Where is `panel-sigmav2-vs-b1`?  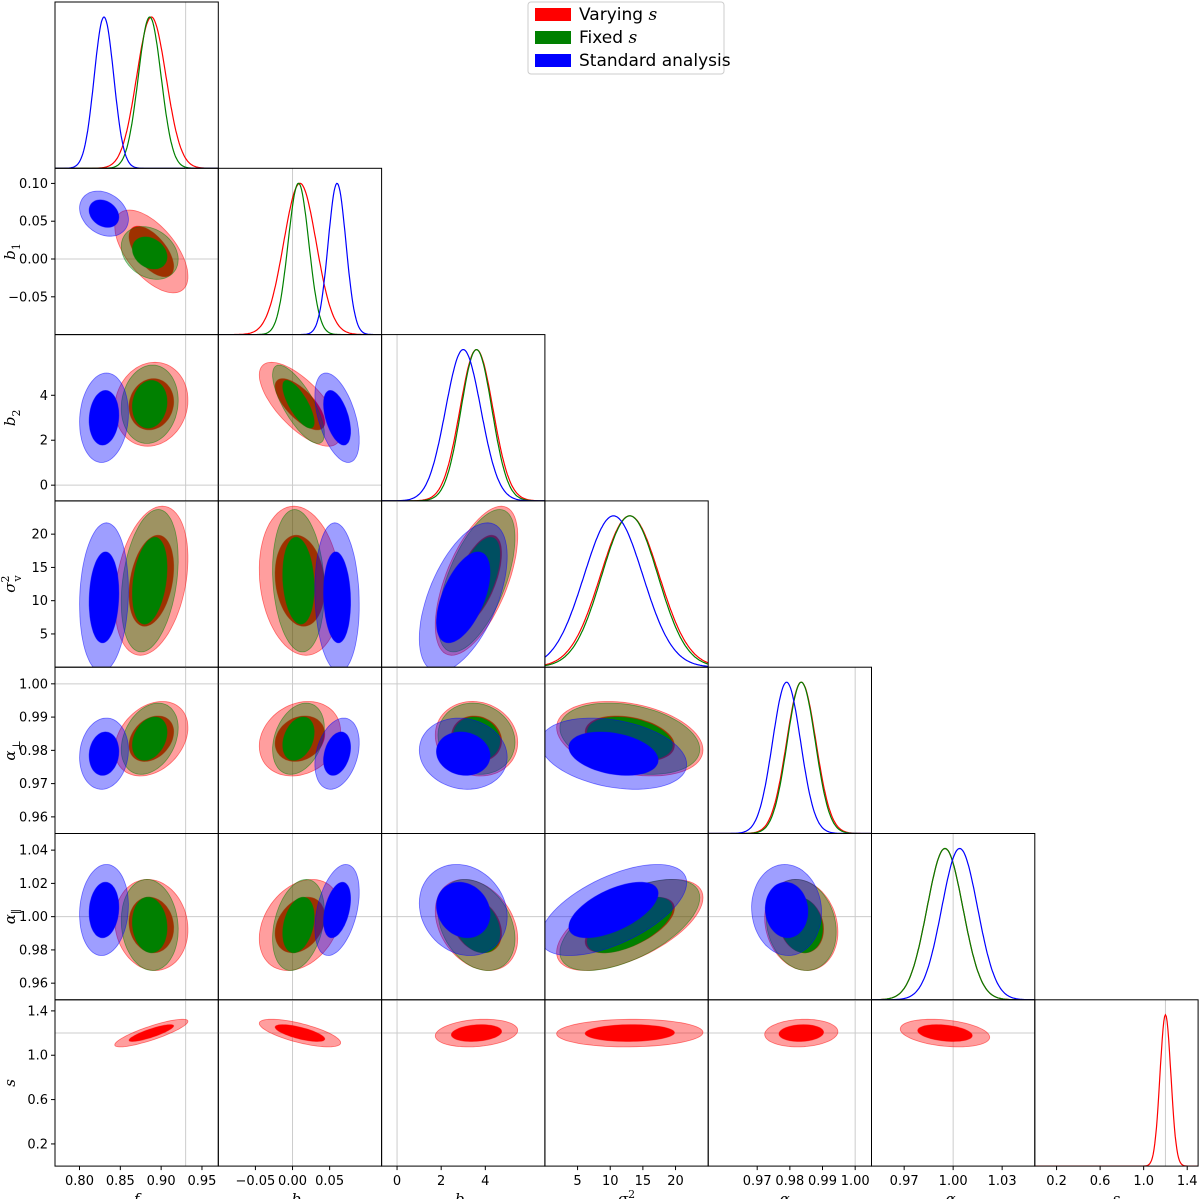
panel-sigmav2-vs-b1 is located at coordinates (300, 584).